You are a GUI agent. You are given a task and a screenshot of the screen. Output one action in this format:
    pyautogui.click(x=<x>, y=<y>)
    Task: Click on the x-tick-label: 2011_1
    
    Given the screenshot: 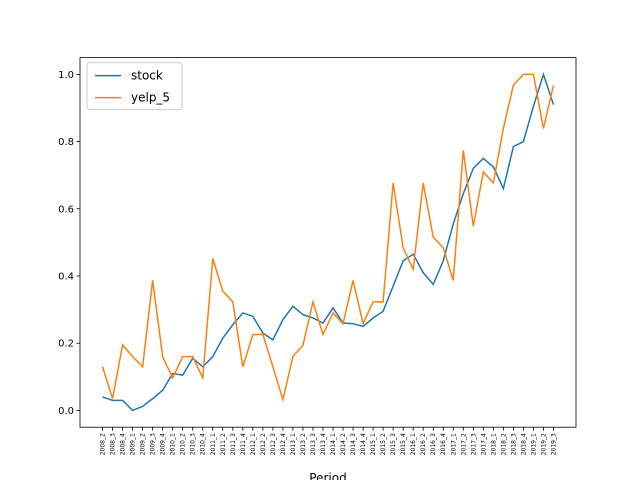 What is the action you would take?
    pyautogui.click(x=213, y=444)
    